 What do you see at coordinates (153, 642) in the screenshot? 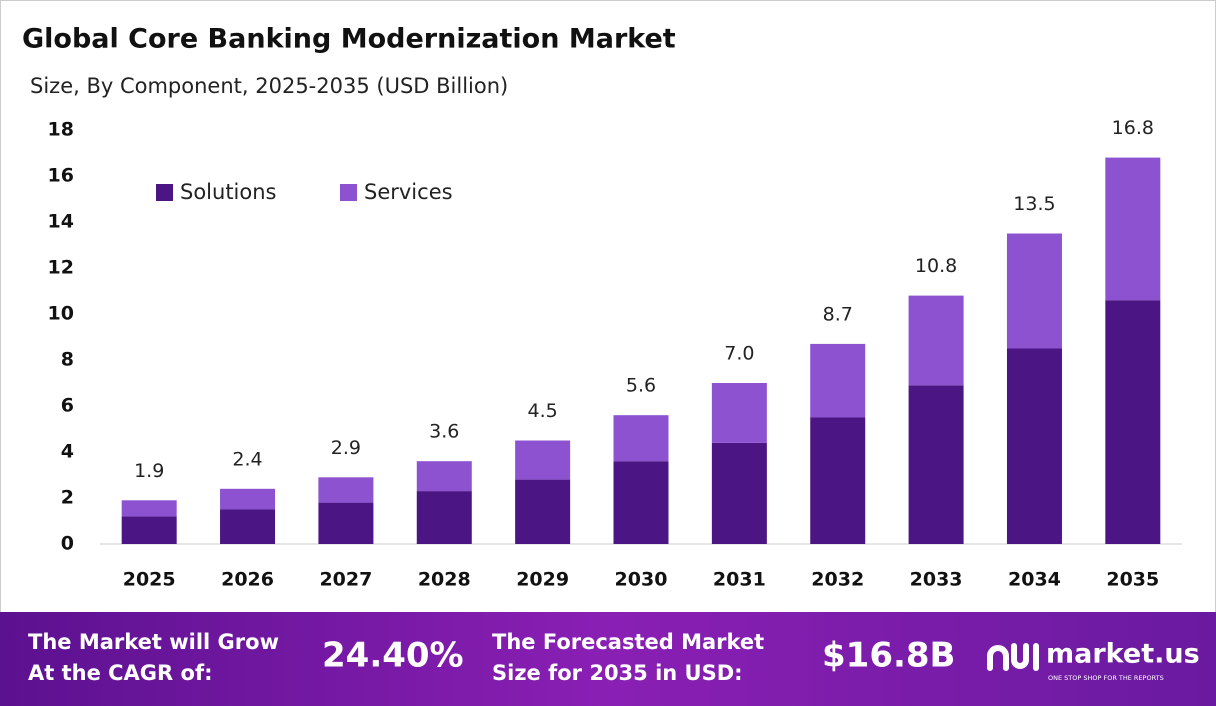
I see `banner-text: The Market will Grow` at bounding box center [153, 642].